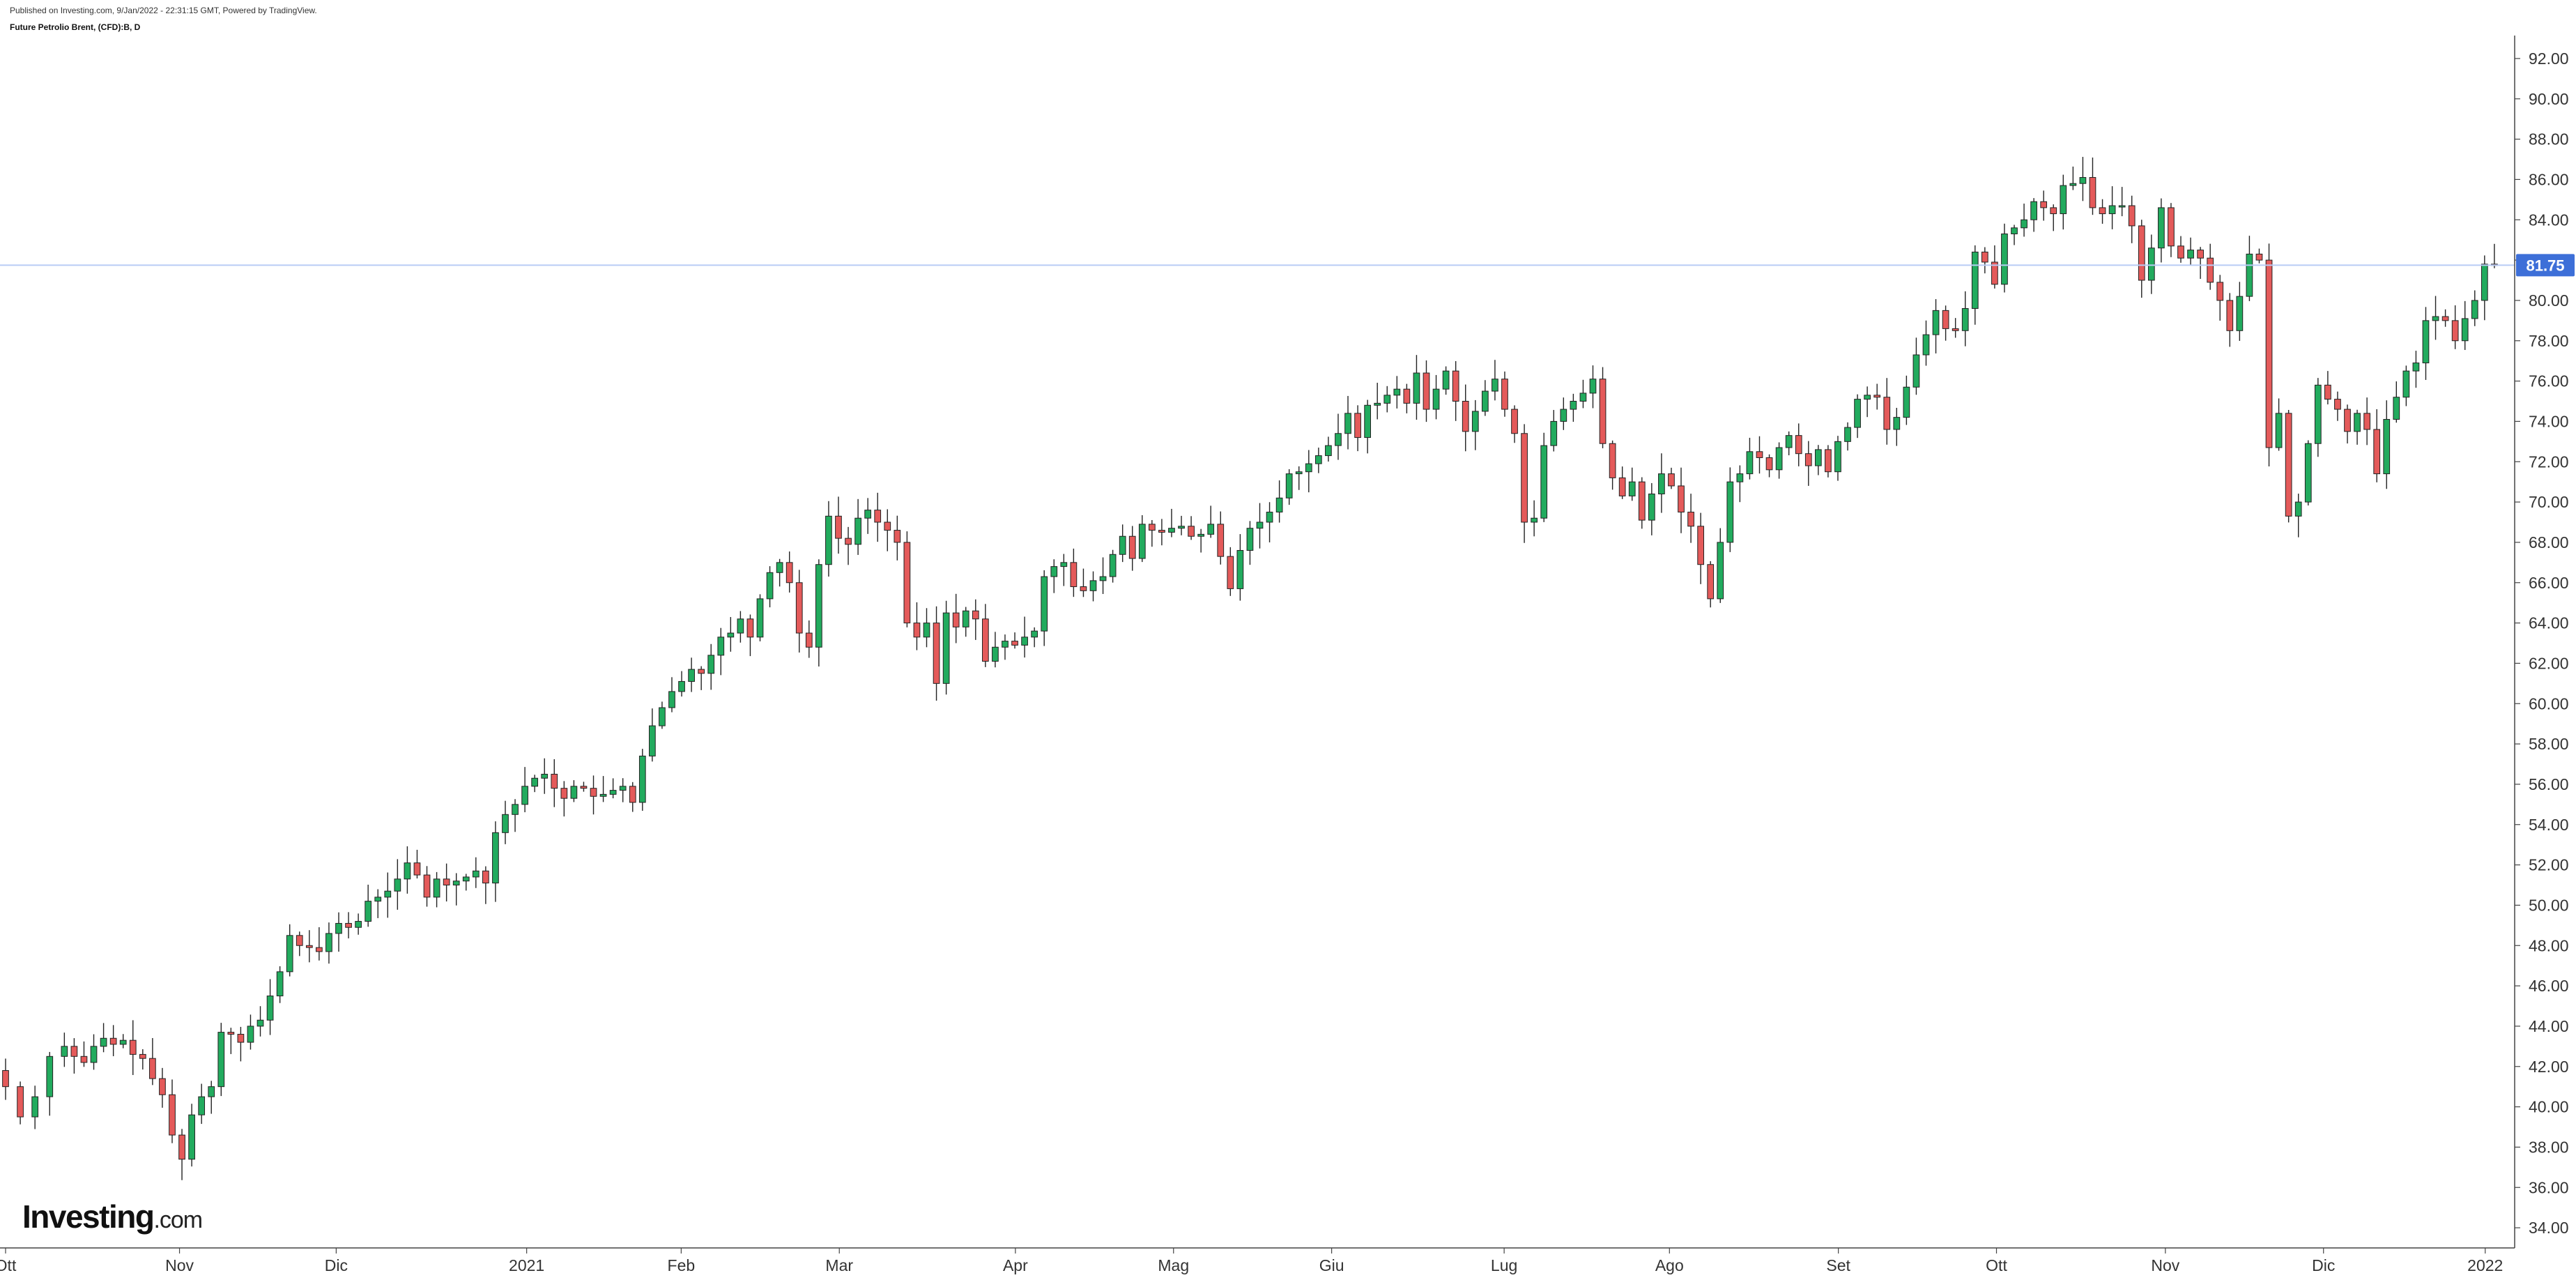 The height and width of the screenshot is (1280, 2576). Describe the element at coordinates (2165, 1265) in the screenshot. I see `x-tick-label: Nov` at that location.